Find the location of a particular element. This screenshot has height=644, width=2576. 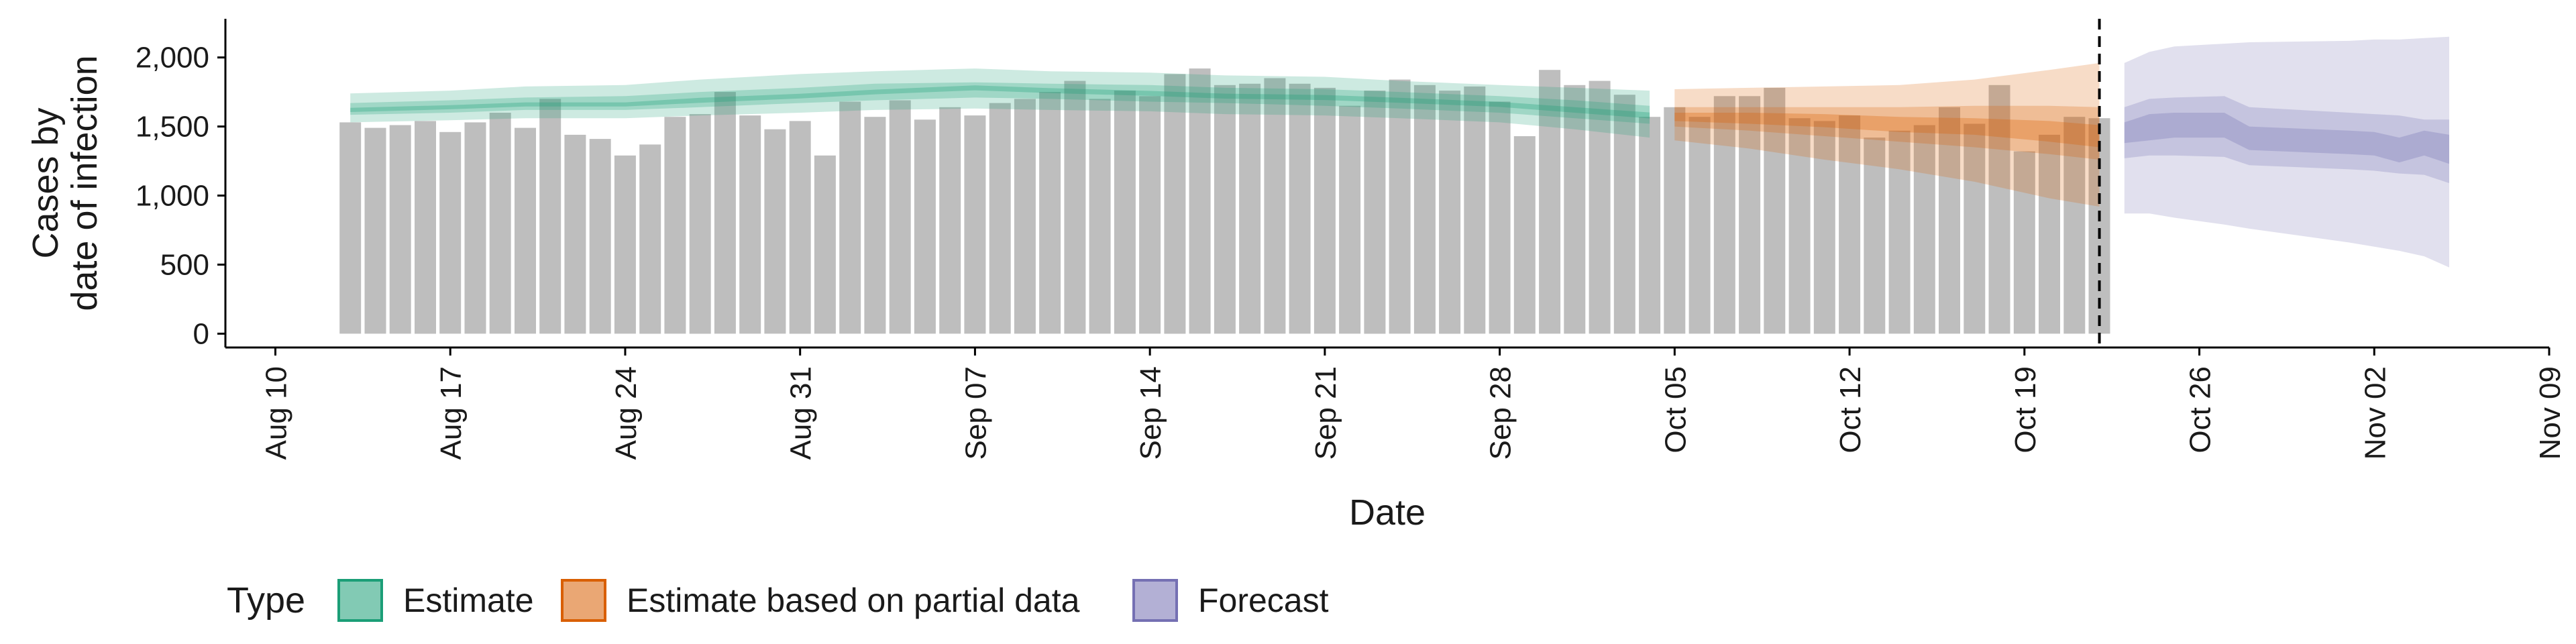

forecast-50-band is located at coordinates (2286, 139).